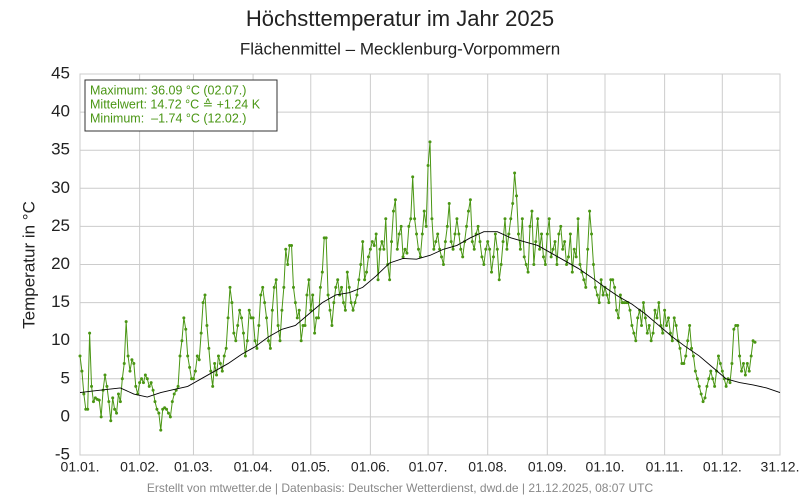 The image size is (800, 500). What do you see at coordinates (60, 301) in the screenshot?
I see `y-tick-label: 15` at bounding box center [60, 301].